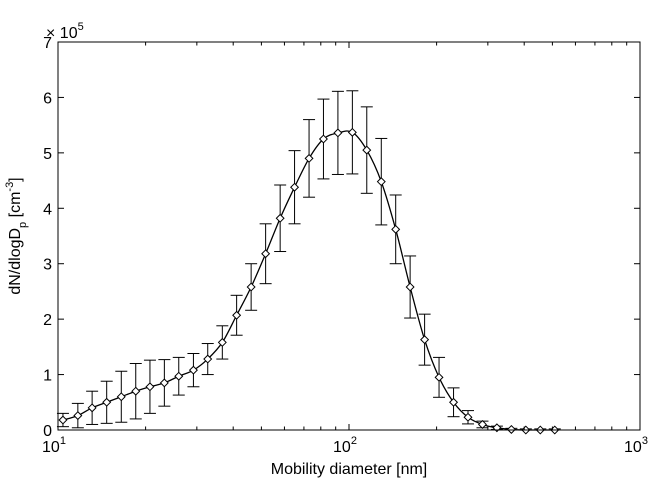 Image resolution: width=654 pixels, height=482 pixels. I want to click on y-axis-title: dN/dlogDp [cm-3], so click(16, 235).